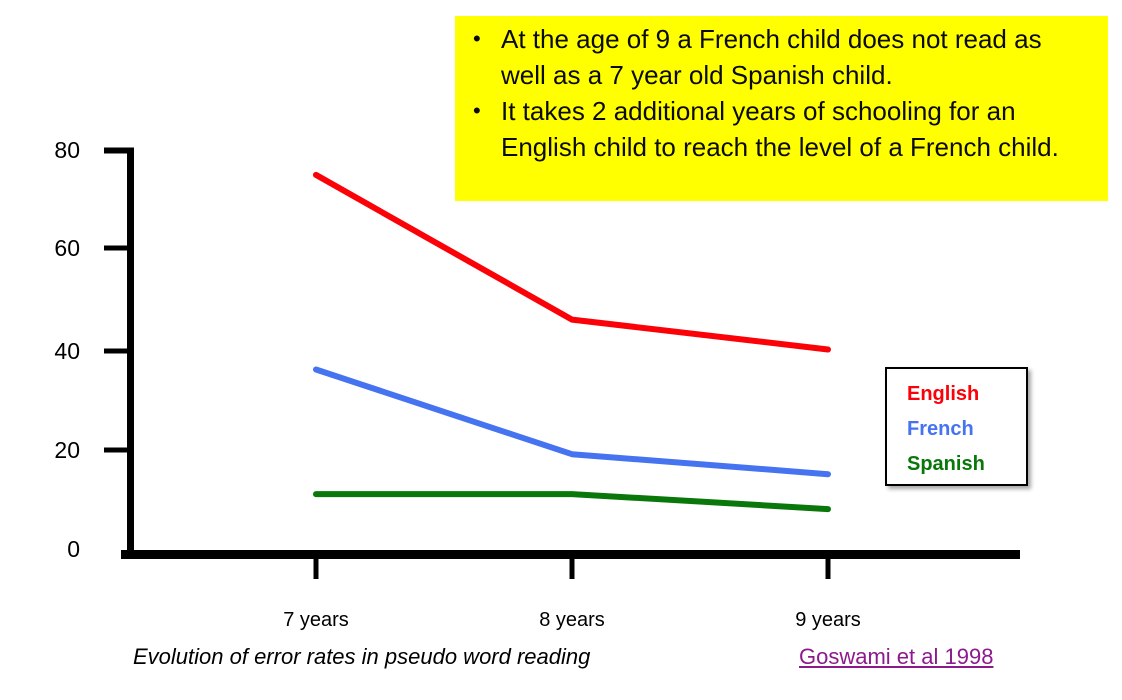 Image resolution: width=1122 pixels, height=700 pixels. What do you see at coordinates (316, 620) in the screenshot?
I see `x-tick-label-7-years: 7 years` at bounding box center [316, 620].